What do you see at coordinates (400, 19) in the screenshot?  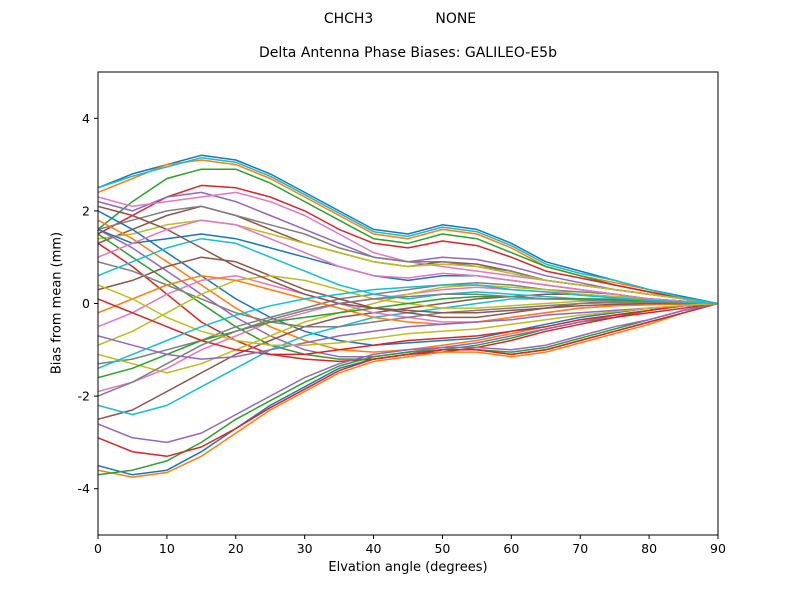 I see `figure-suptitle: CHCH3 NONE` at bounding box center [400, 19].